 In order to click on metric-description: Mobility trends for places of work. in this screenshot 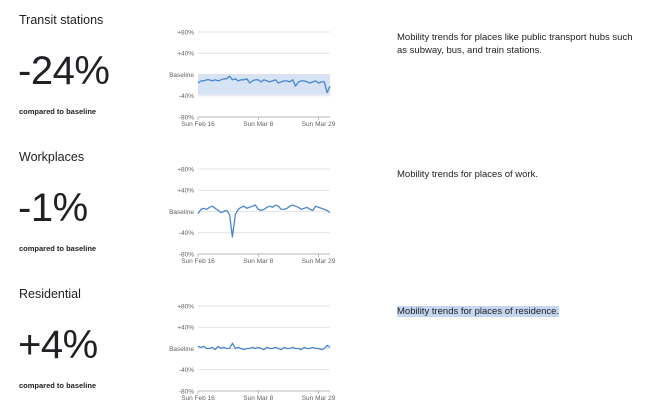, I will do `click(517, 174)`.